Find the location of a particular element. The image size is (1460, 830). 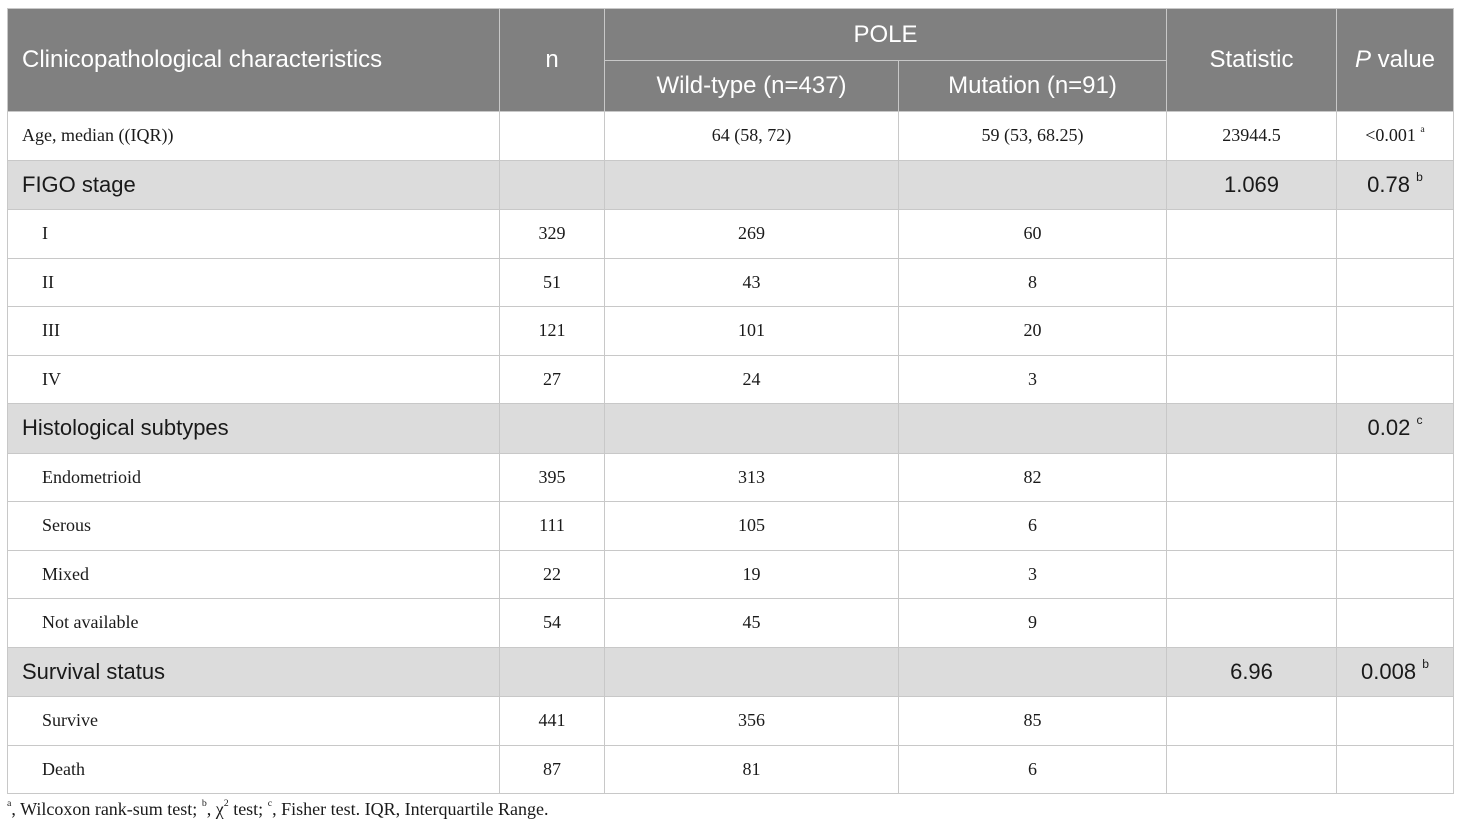

cell-wild-type: 356 is located at coordinates (751, 721).